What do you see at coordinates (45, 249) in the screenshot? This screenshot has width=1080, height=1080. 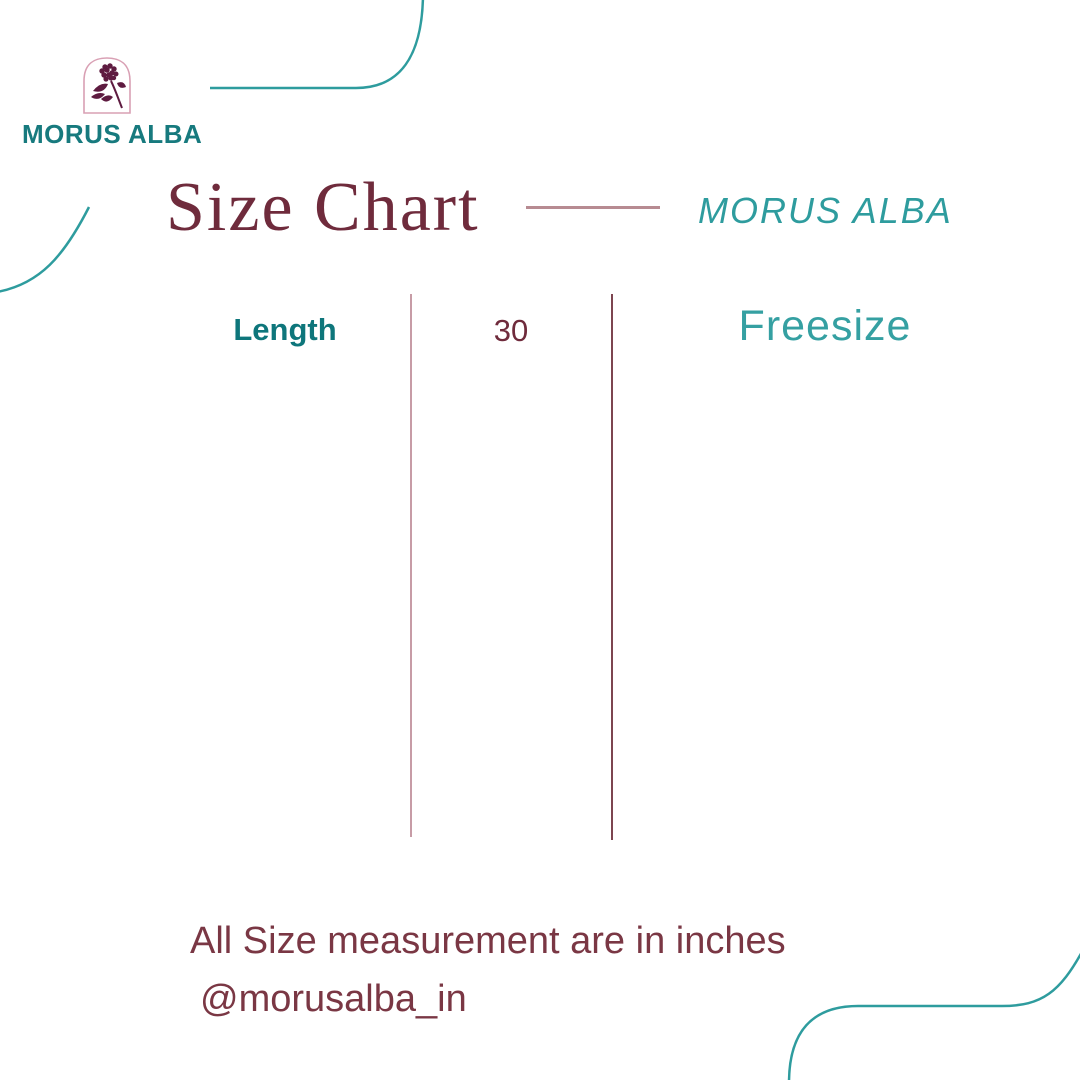 I see `decorative-curve-left-icon` at bounding box center [45, 249].